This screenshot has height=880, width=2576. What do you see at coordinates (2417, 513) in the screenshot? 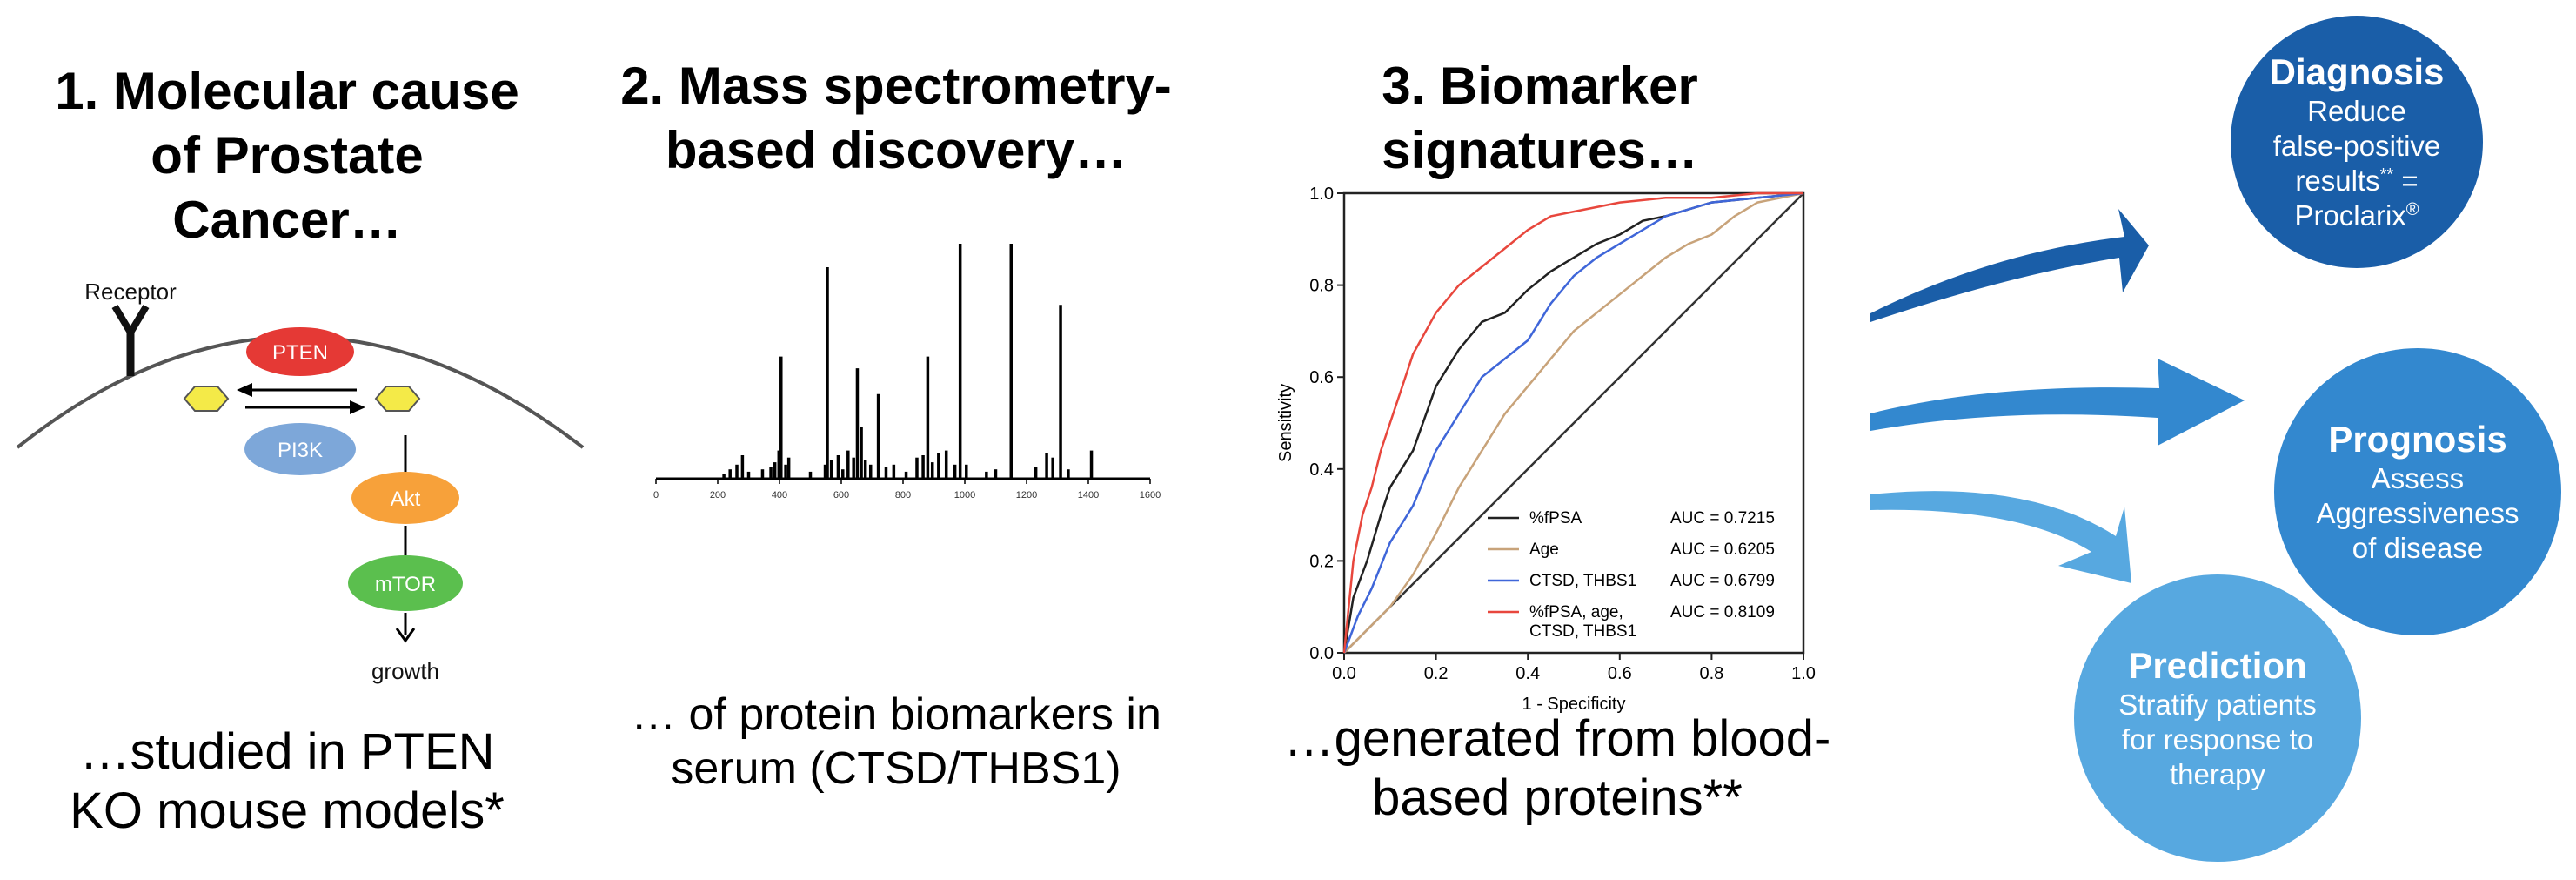
I see `prognosis-body: Assess Aggressiveness of disease` at bounding box center [2417, 513].